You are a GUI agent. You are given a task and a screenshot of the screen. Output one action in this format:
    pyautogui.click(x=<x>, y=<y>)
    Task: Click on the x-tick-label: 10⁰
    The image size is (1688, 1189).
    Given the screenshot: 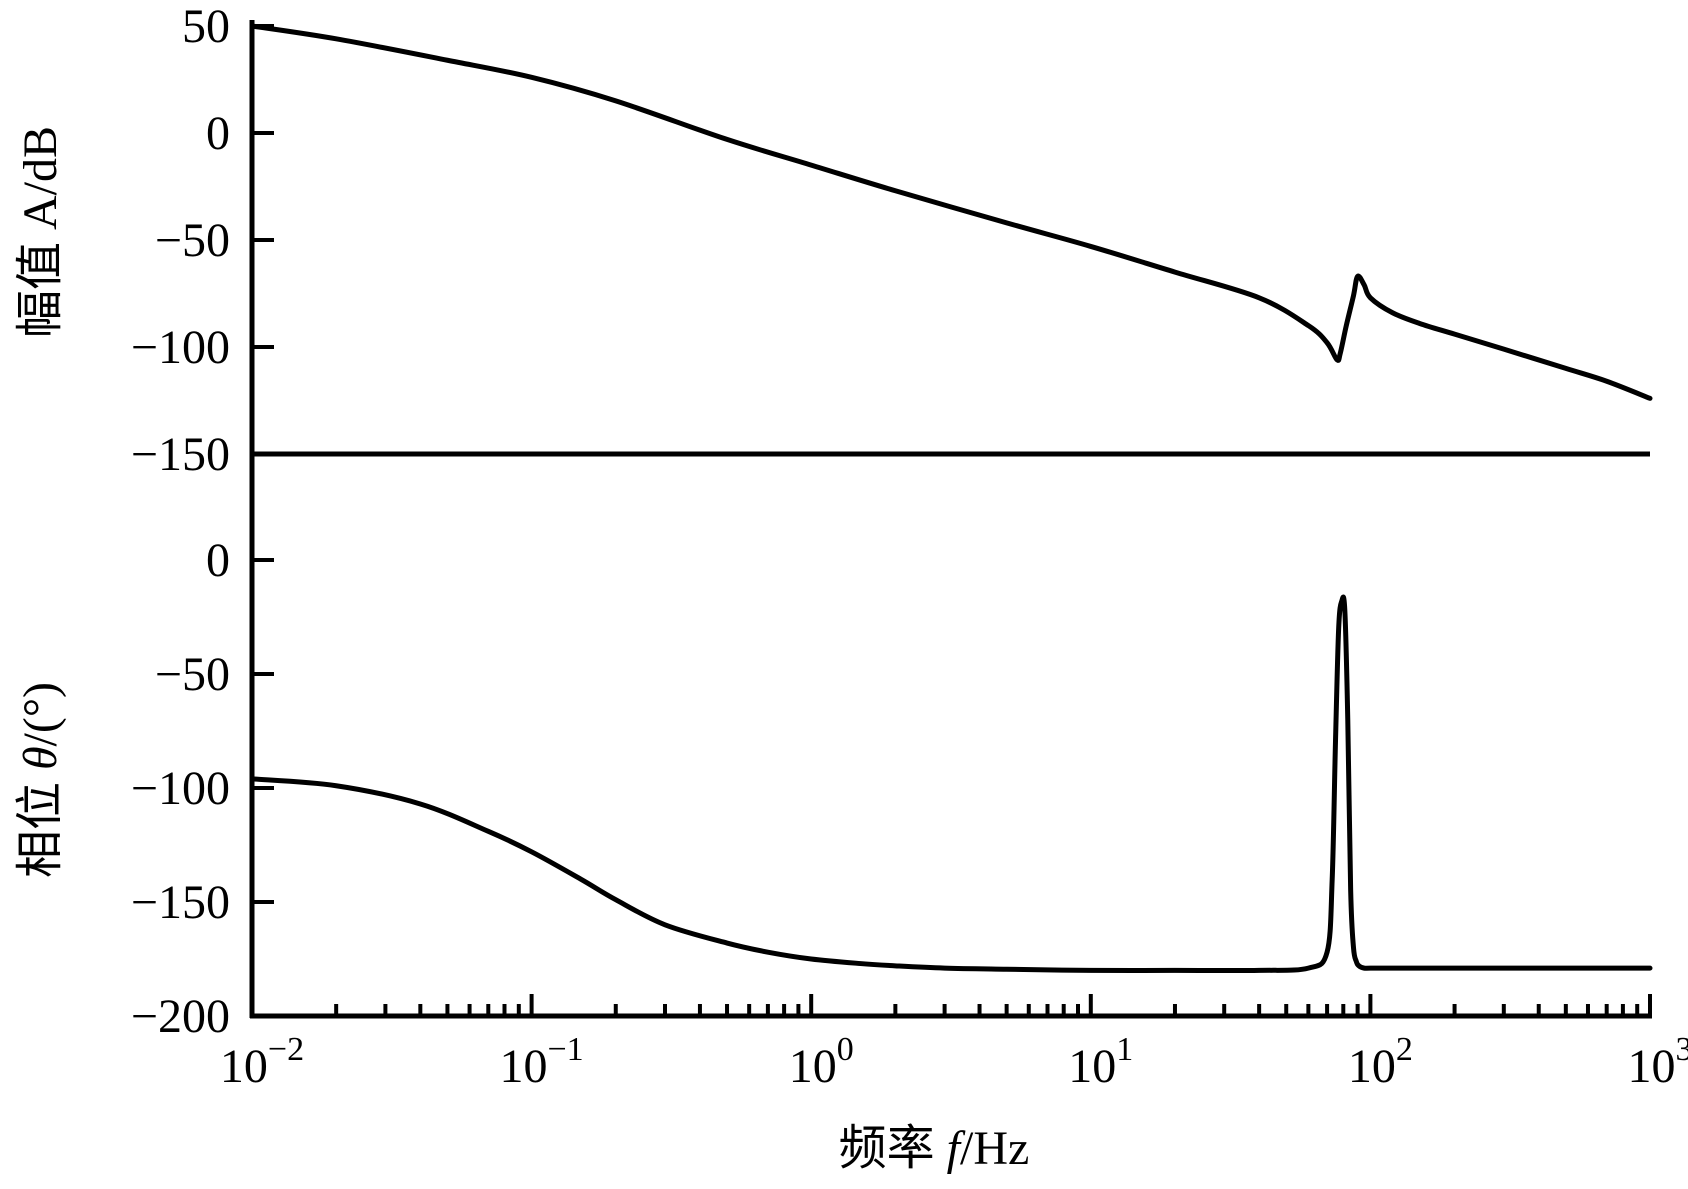 What is the action you would take?
    pyautogui.click(x=821, y=1062)
    